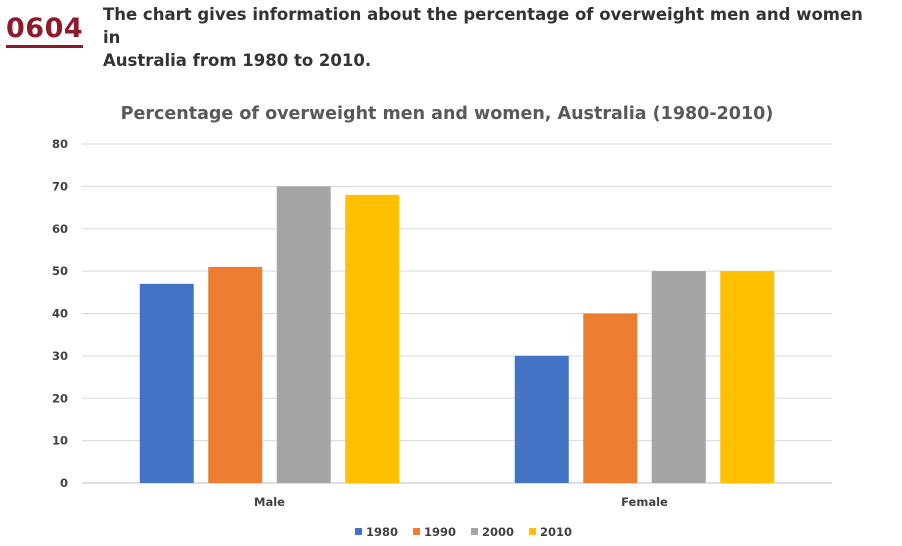 The height and width of the screenshot is (546, 902). I want to click on legend-swatch-1980, so click(358, 531).